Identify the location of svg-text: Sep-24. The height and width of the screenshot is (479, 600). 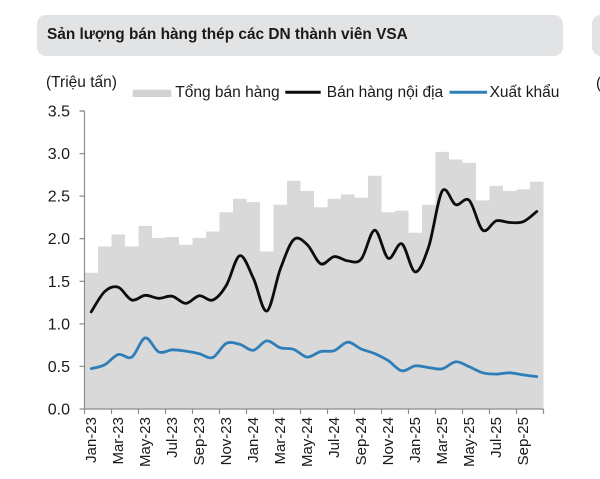
(361, 441).